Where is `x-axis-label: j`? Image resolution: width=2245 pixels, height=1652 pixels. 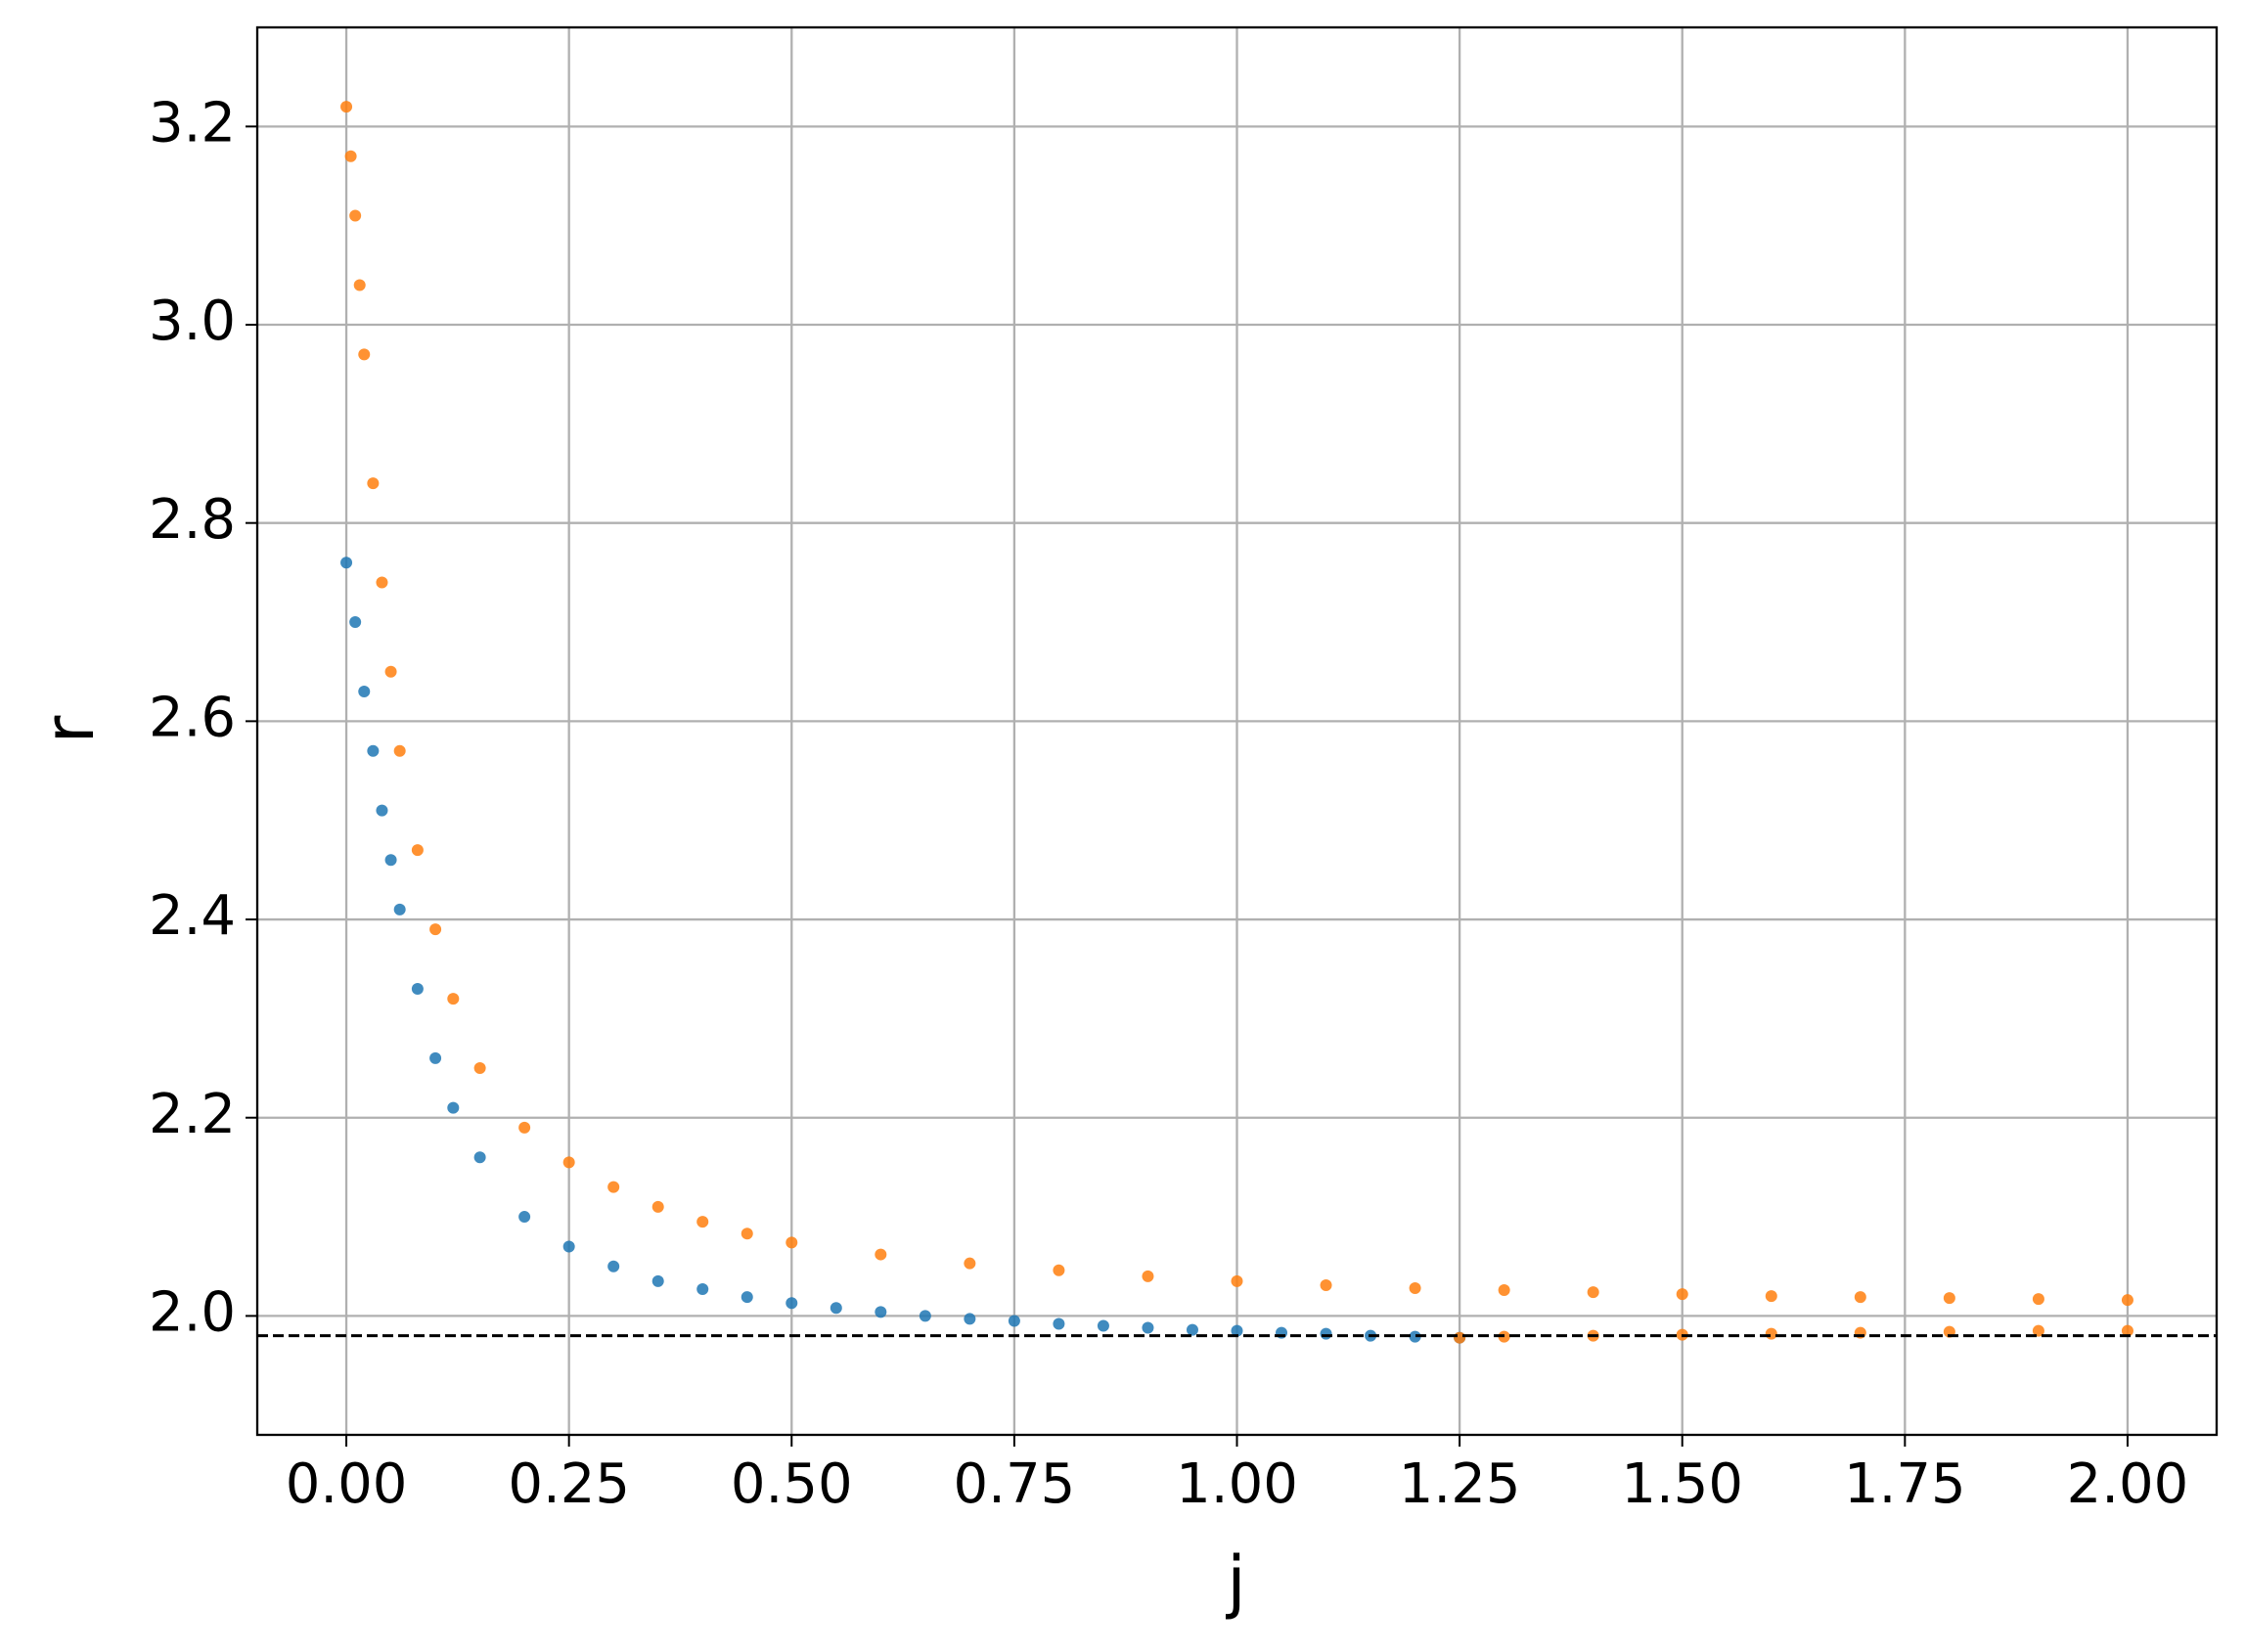 x-axis-label: j is located at coordinates (1235, 1581).